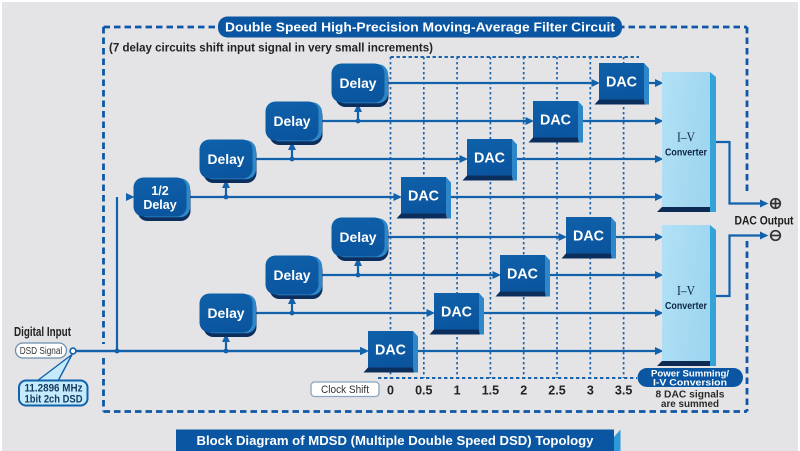 The image size is (800, 451). Describe the element at coordinates (556, 391) in the screenshot. I see `svg-text: 2.5` at that location.